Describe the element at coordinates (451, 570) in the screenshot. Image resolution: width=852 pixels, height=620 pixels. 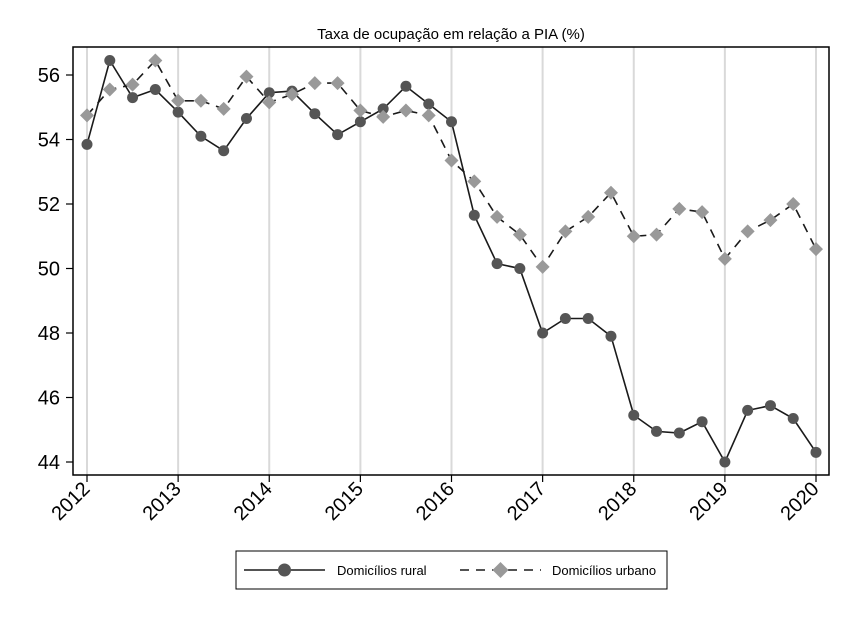
I see `legend: Domicílios rural Domicílios urbano` at that location.